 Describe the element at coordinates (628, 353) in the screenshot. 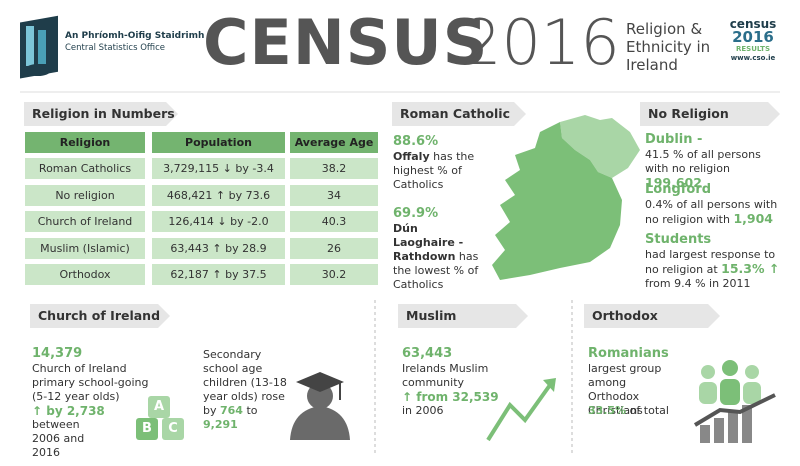

I see `orthodox-figure: Romanians` at that location.